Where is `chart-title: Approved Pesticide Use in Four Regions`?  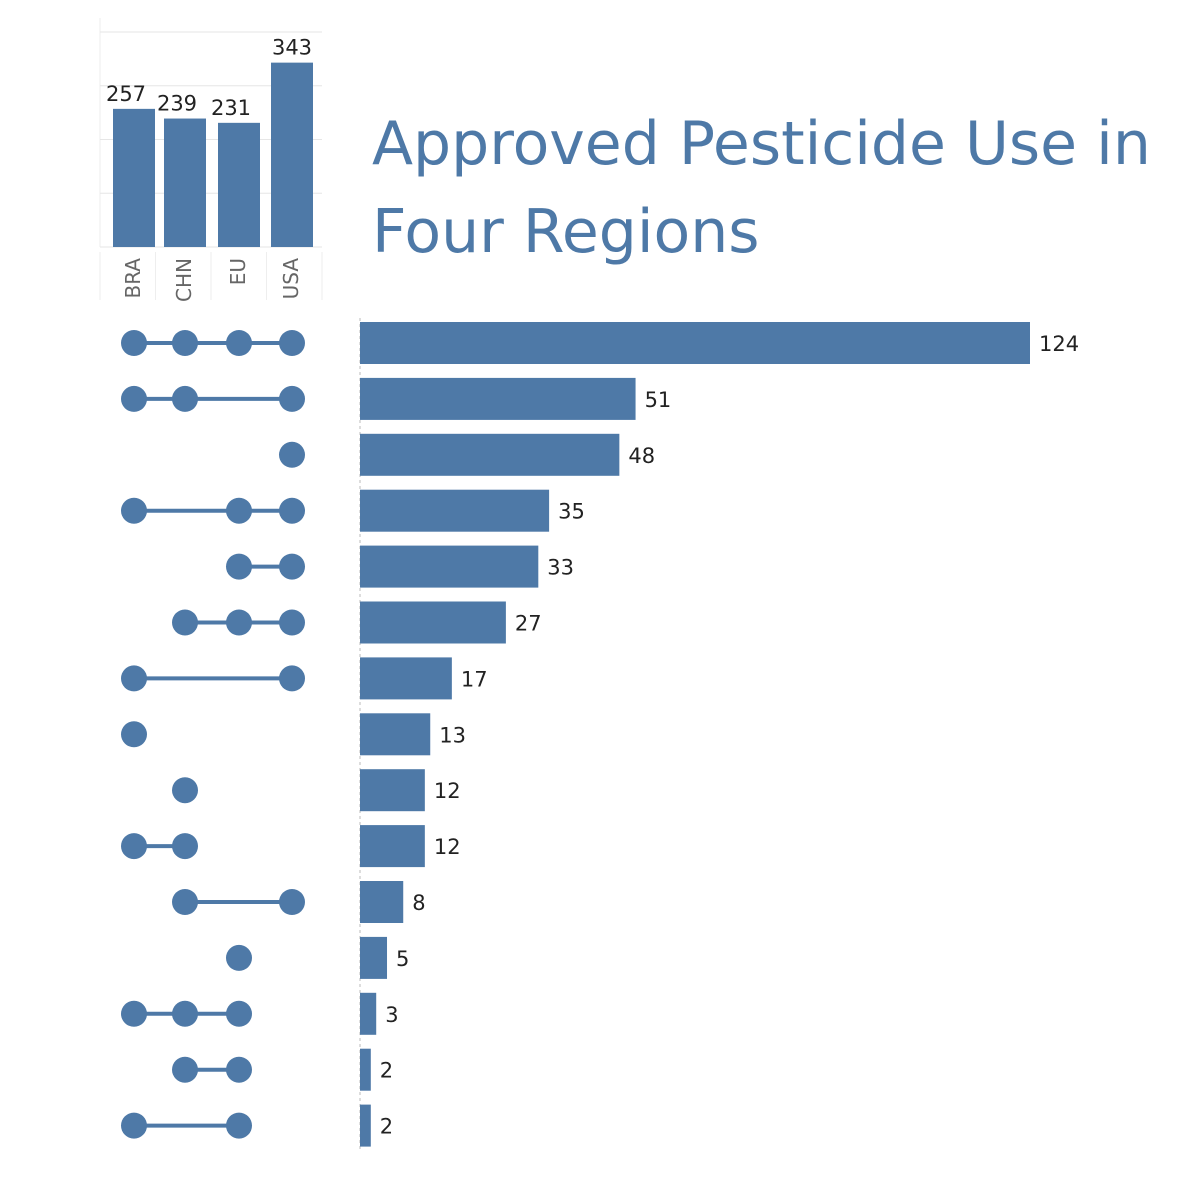 chart-title: Approved Pesticide Use in Four Regions is located at coordinates (761, 188).